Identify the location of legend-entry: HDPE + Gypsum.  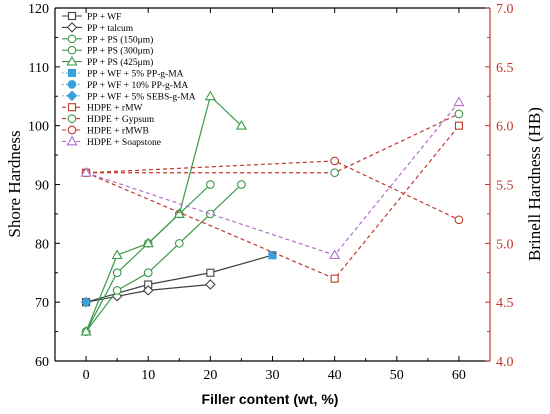
(108, 119).